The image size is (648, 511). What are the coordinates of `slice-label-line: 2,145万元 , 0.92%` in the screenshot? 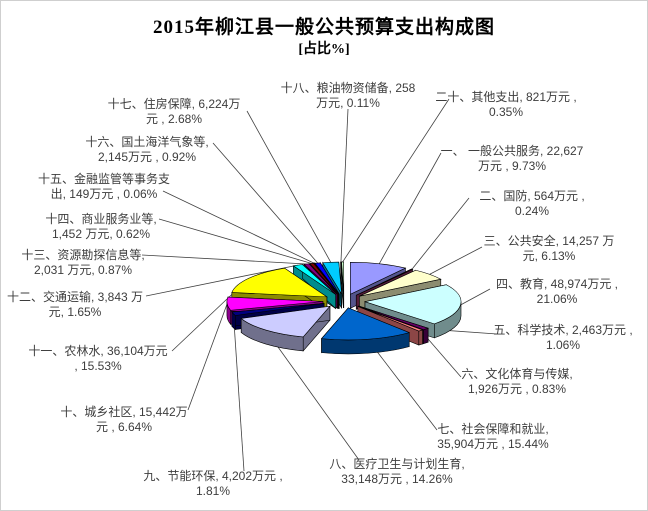 It's located at (147, 157).